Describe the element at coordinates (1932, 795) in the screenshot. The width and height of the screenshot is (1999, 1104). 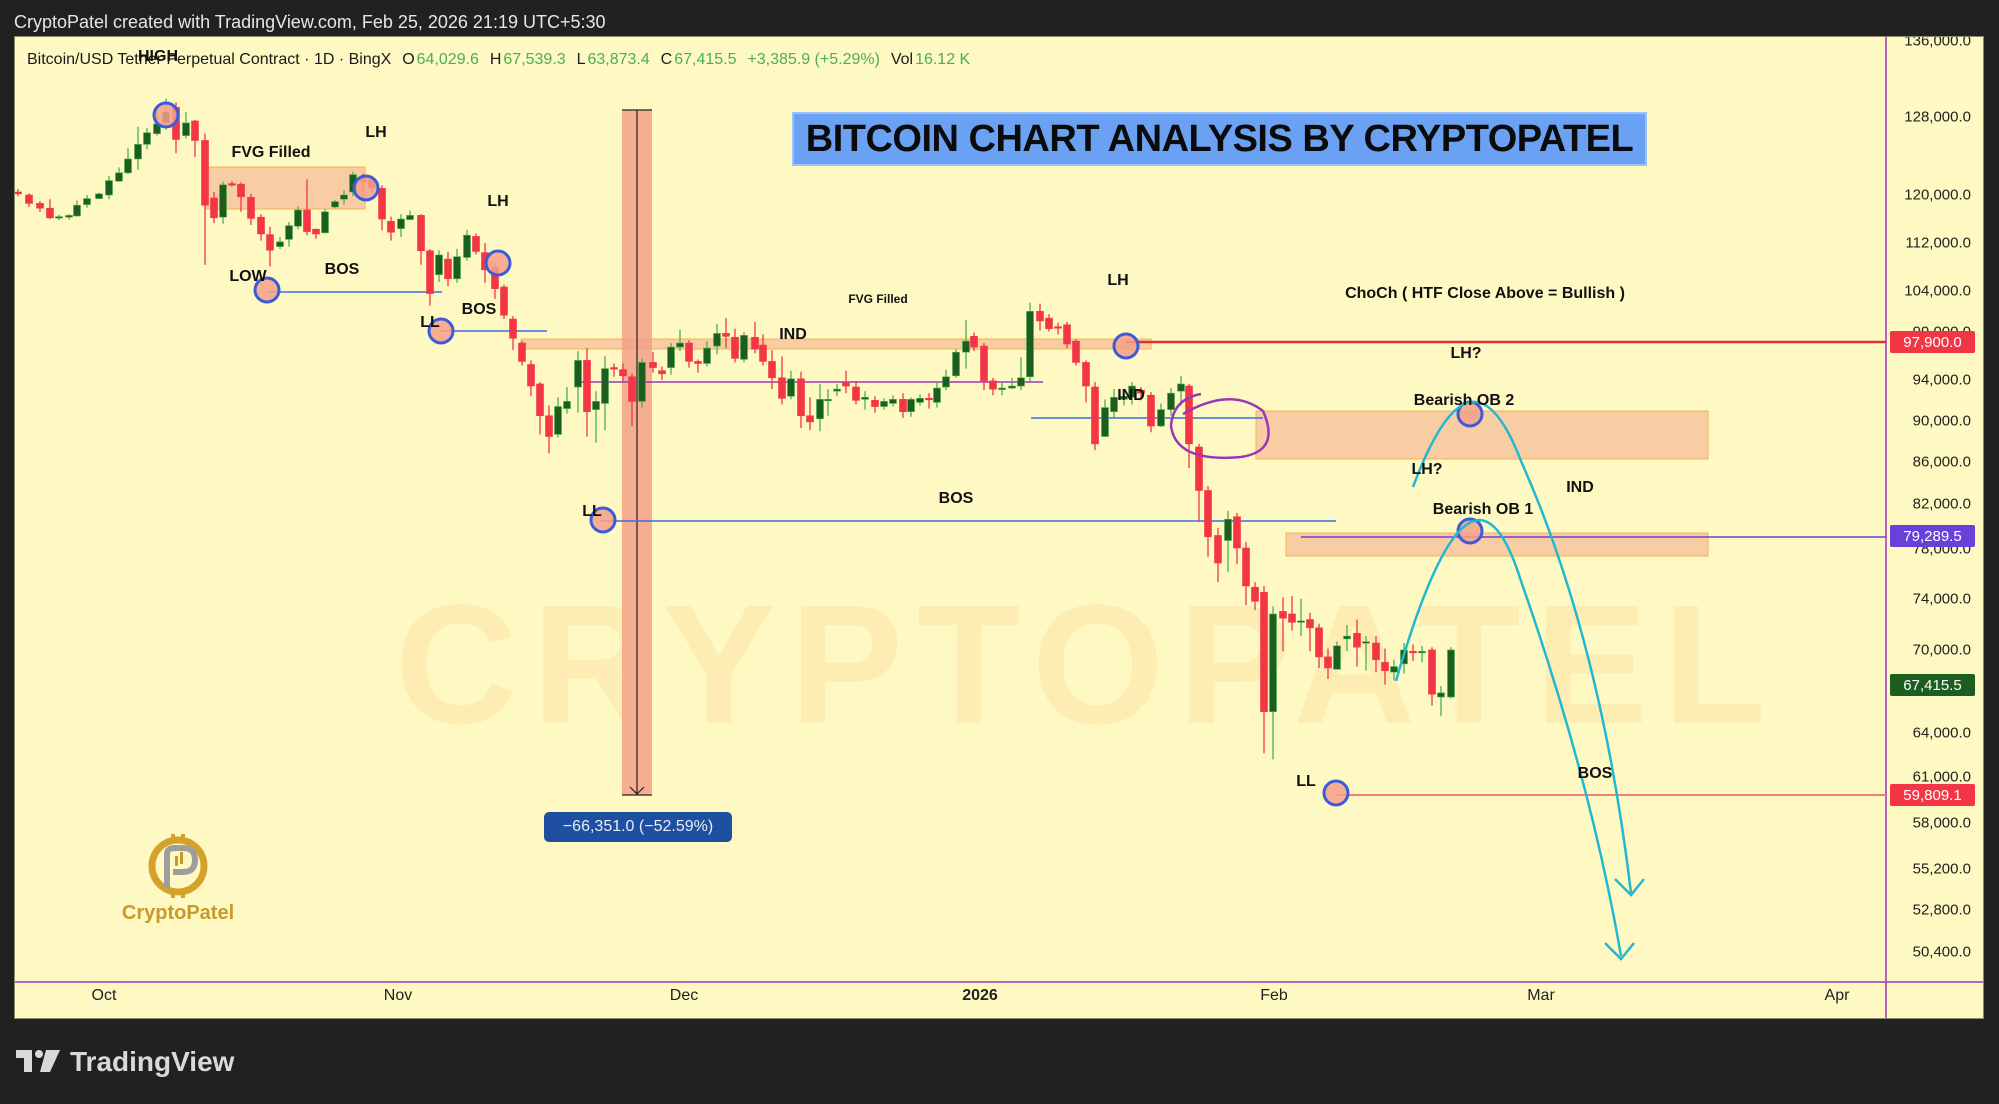
I see `price-level-badge: 59,809.1` at that location.